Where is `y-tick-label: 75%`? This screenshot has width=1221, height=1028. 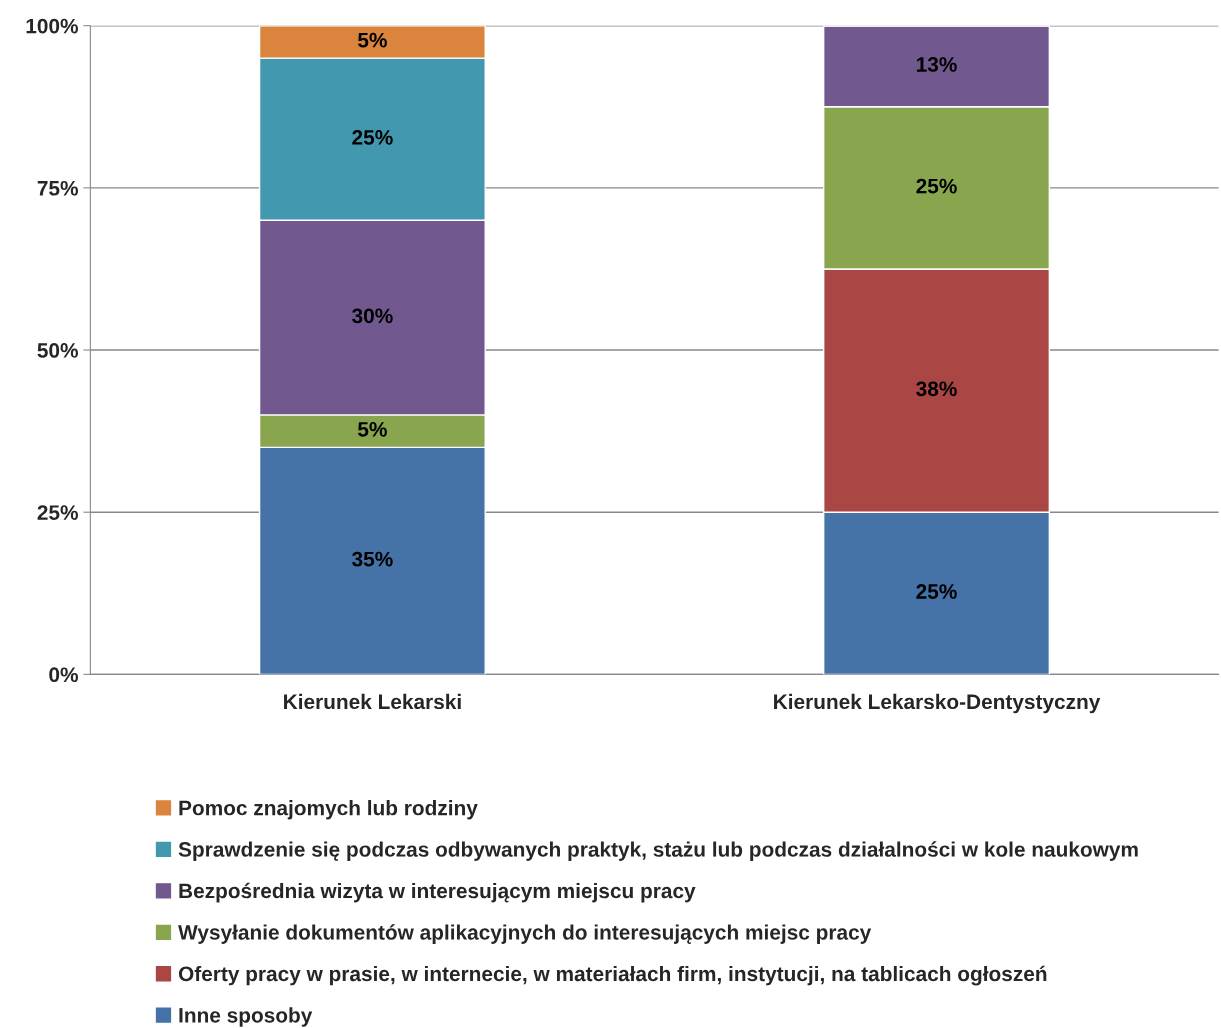 y-tick-label: 75% is located at coordinates (57, 188).